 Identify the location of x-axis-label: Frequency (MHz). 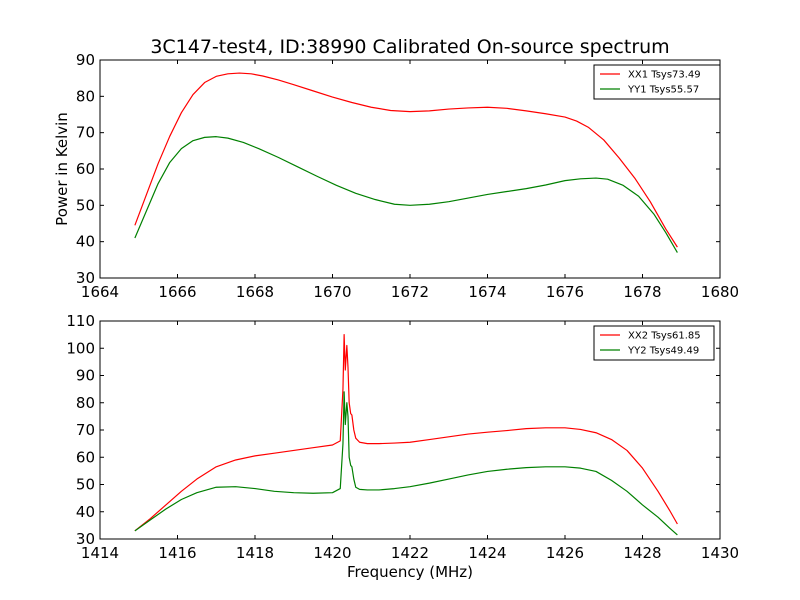
(410, 572).